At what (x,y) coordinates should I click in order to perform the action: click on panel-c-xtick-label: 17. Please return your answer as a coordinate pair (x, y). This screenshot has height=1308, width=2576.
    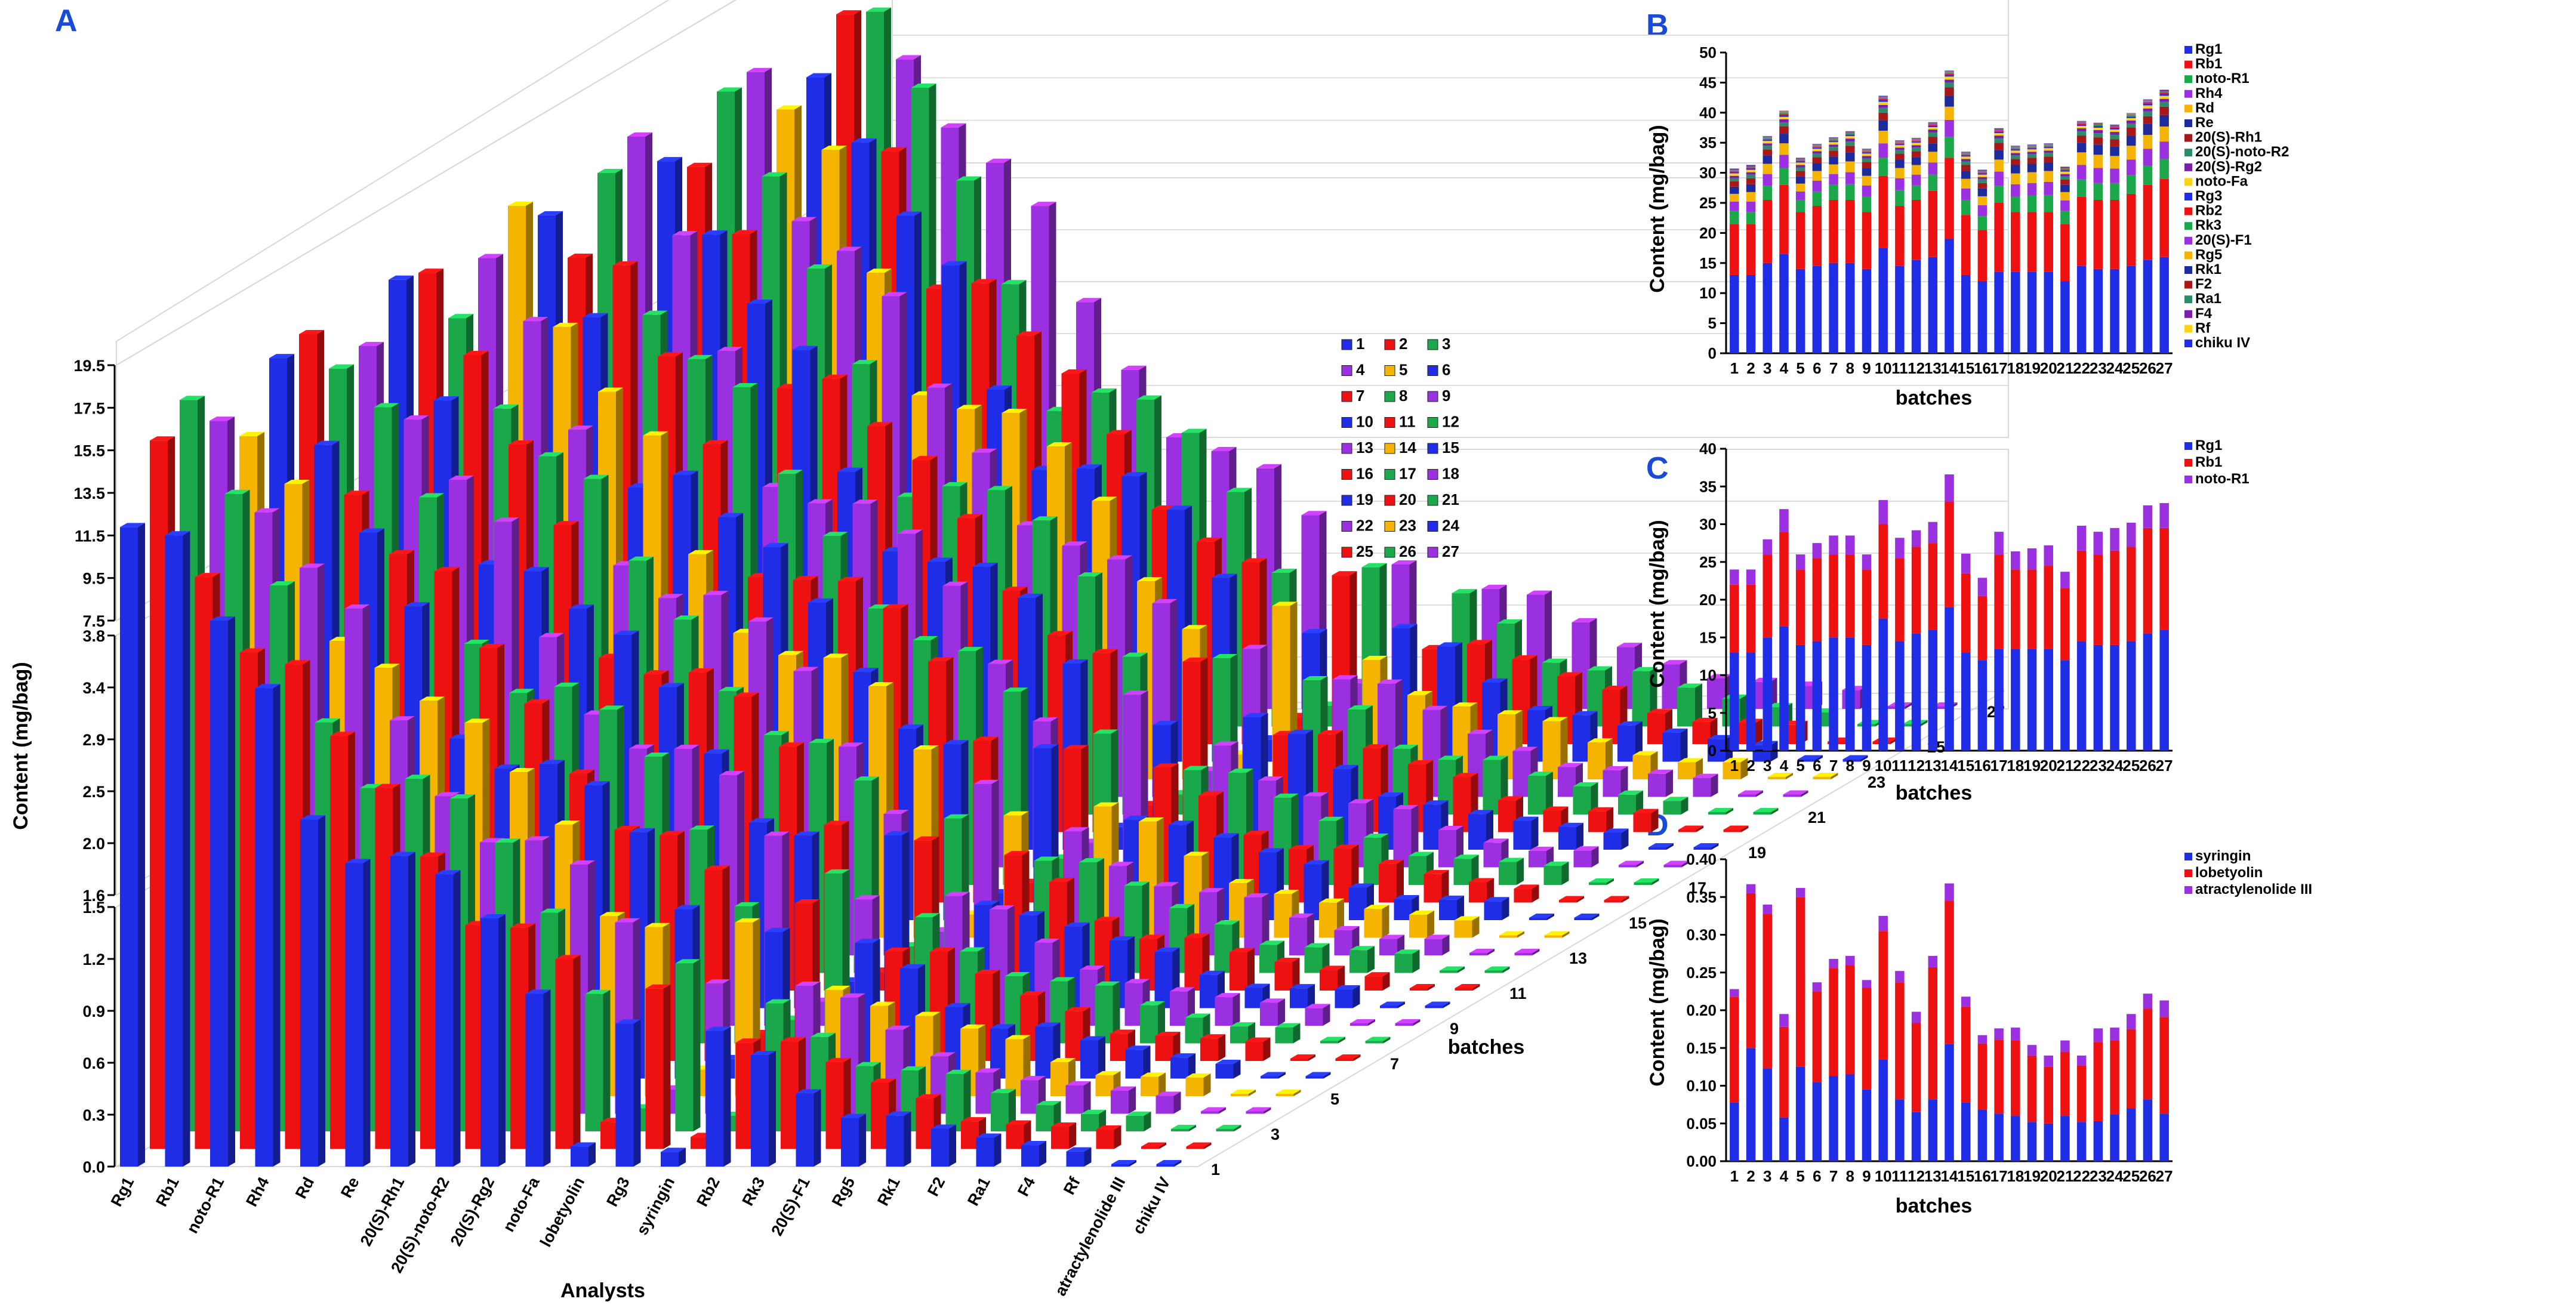
    Looking at the image, I should click on (1999, 766).